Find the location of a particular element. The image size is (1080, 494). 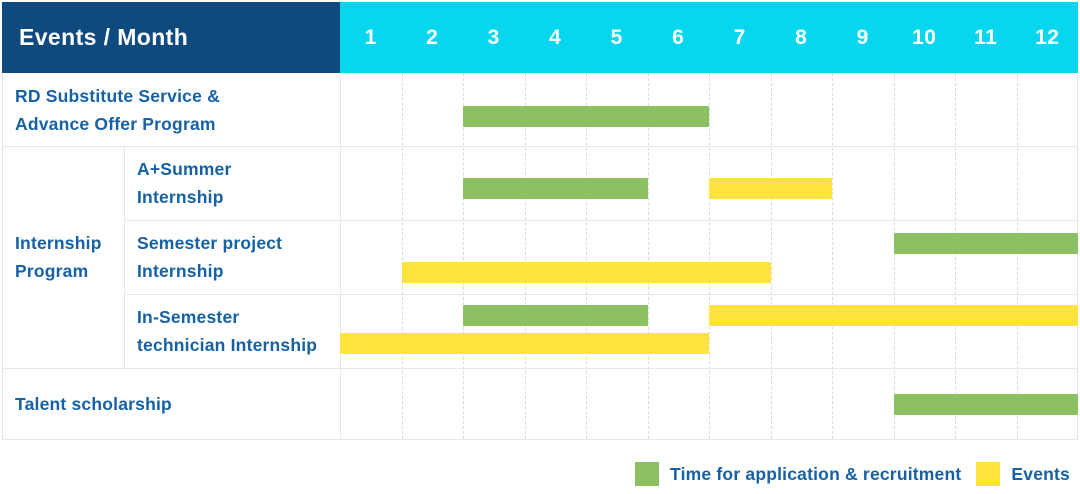

month-label: 9 is located at coordinates (862, 37).